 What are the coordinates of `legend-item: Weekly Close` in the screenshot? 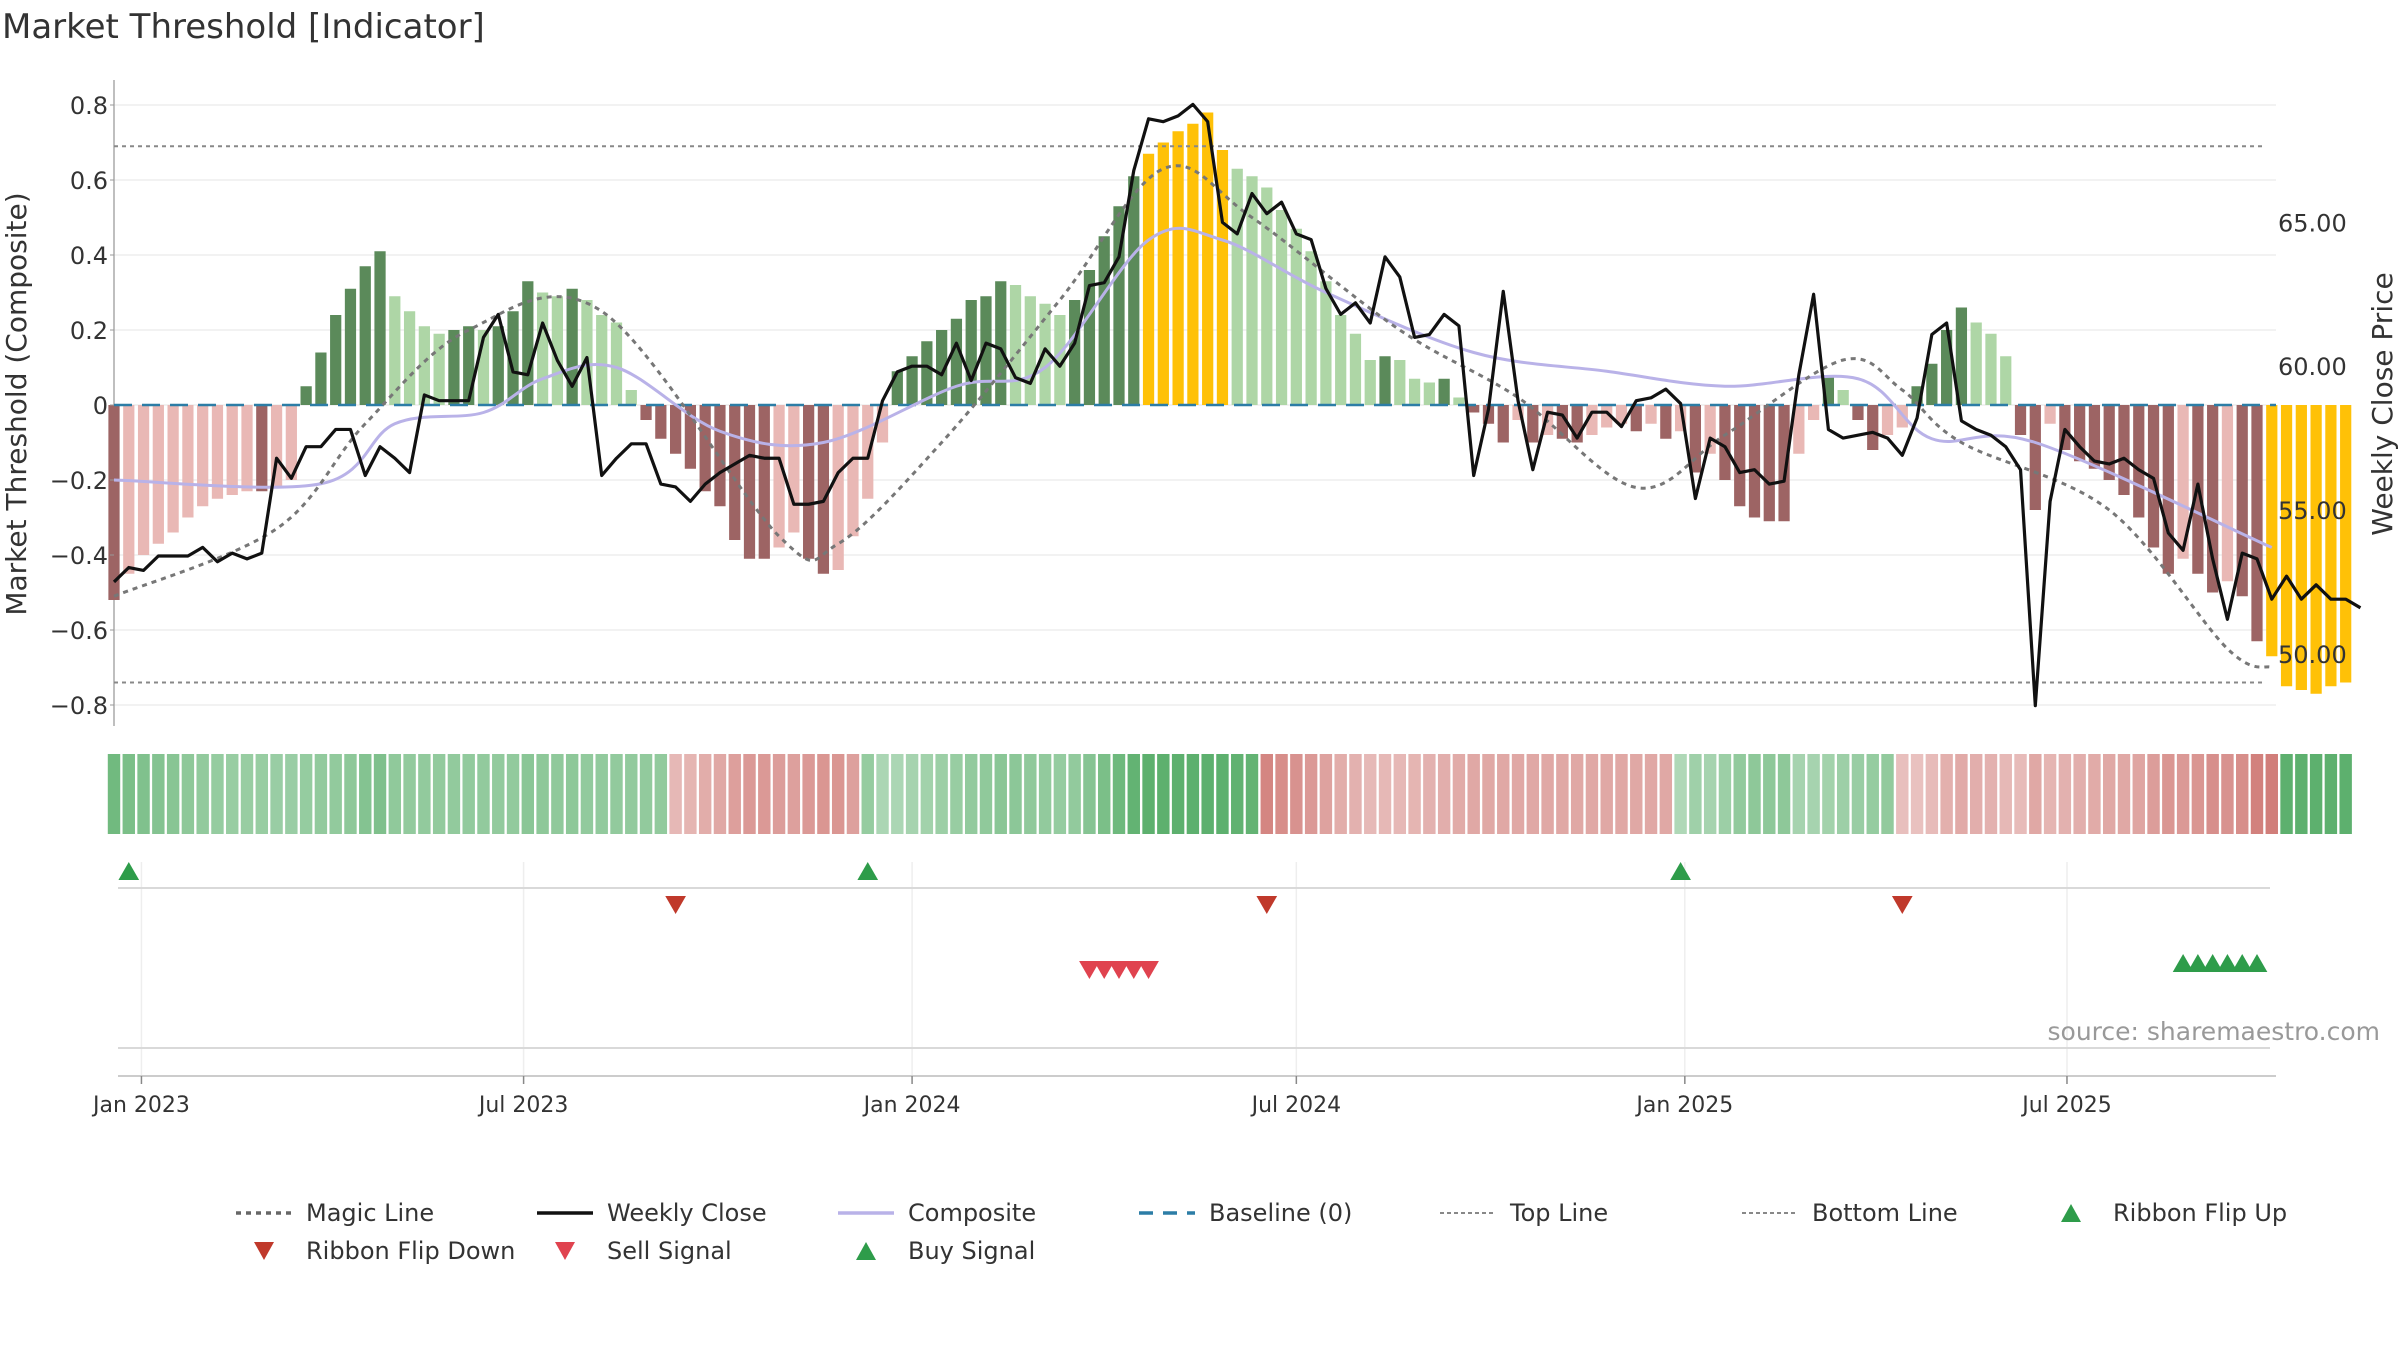 It's located at (651, 1213).